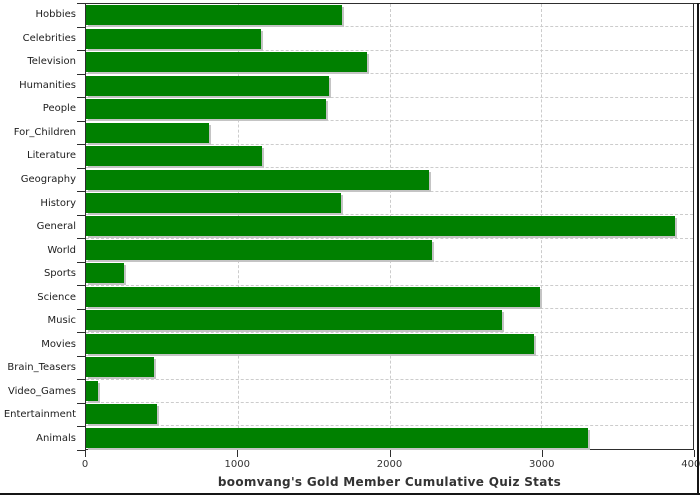 The image size is (700, 500). What do you see at coordinates (47, 85) in the screenshot?
I see `category-label: Humanities` at bounding box center [47, 85].